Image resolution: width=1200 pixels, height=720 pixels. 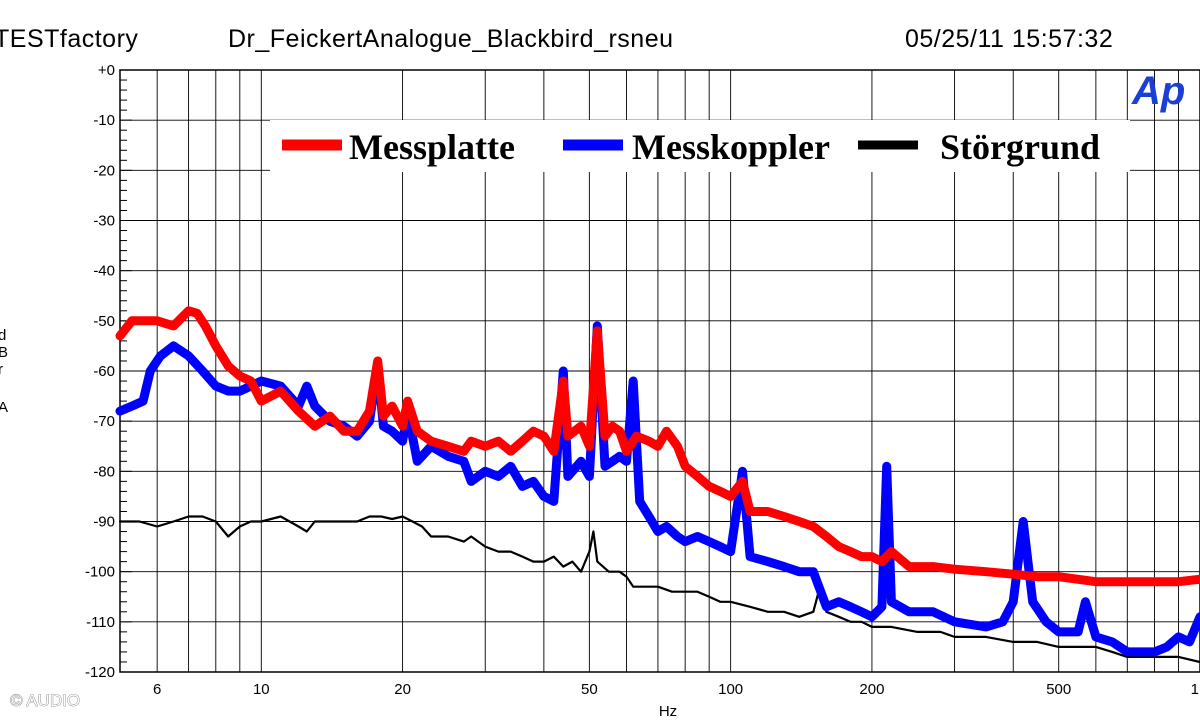 What do you see at coordinates (1009, 39) in the screenshot?
I see `header-right: 05/25/11 15:57:32` at bounding box center [1009, 39].